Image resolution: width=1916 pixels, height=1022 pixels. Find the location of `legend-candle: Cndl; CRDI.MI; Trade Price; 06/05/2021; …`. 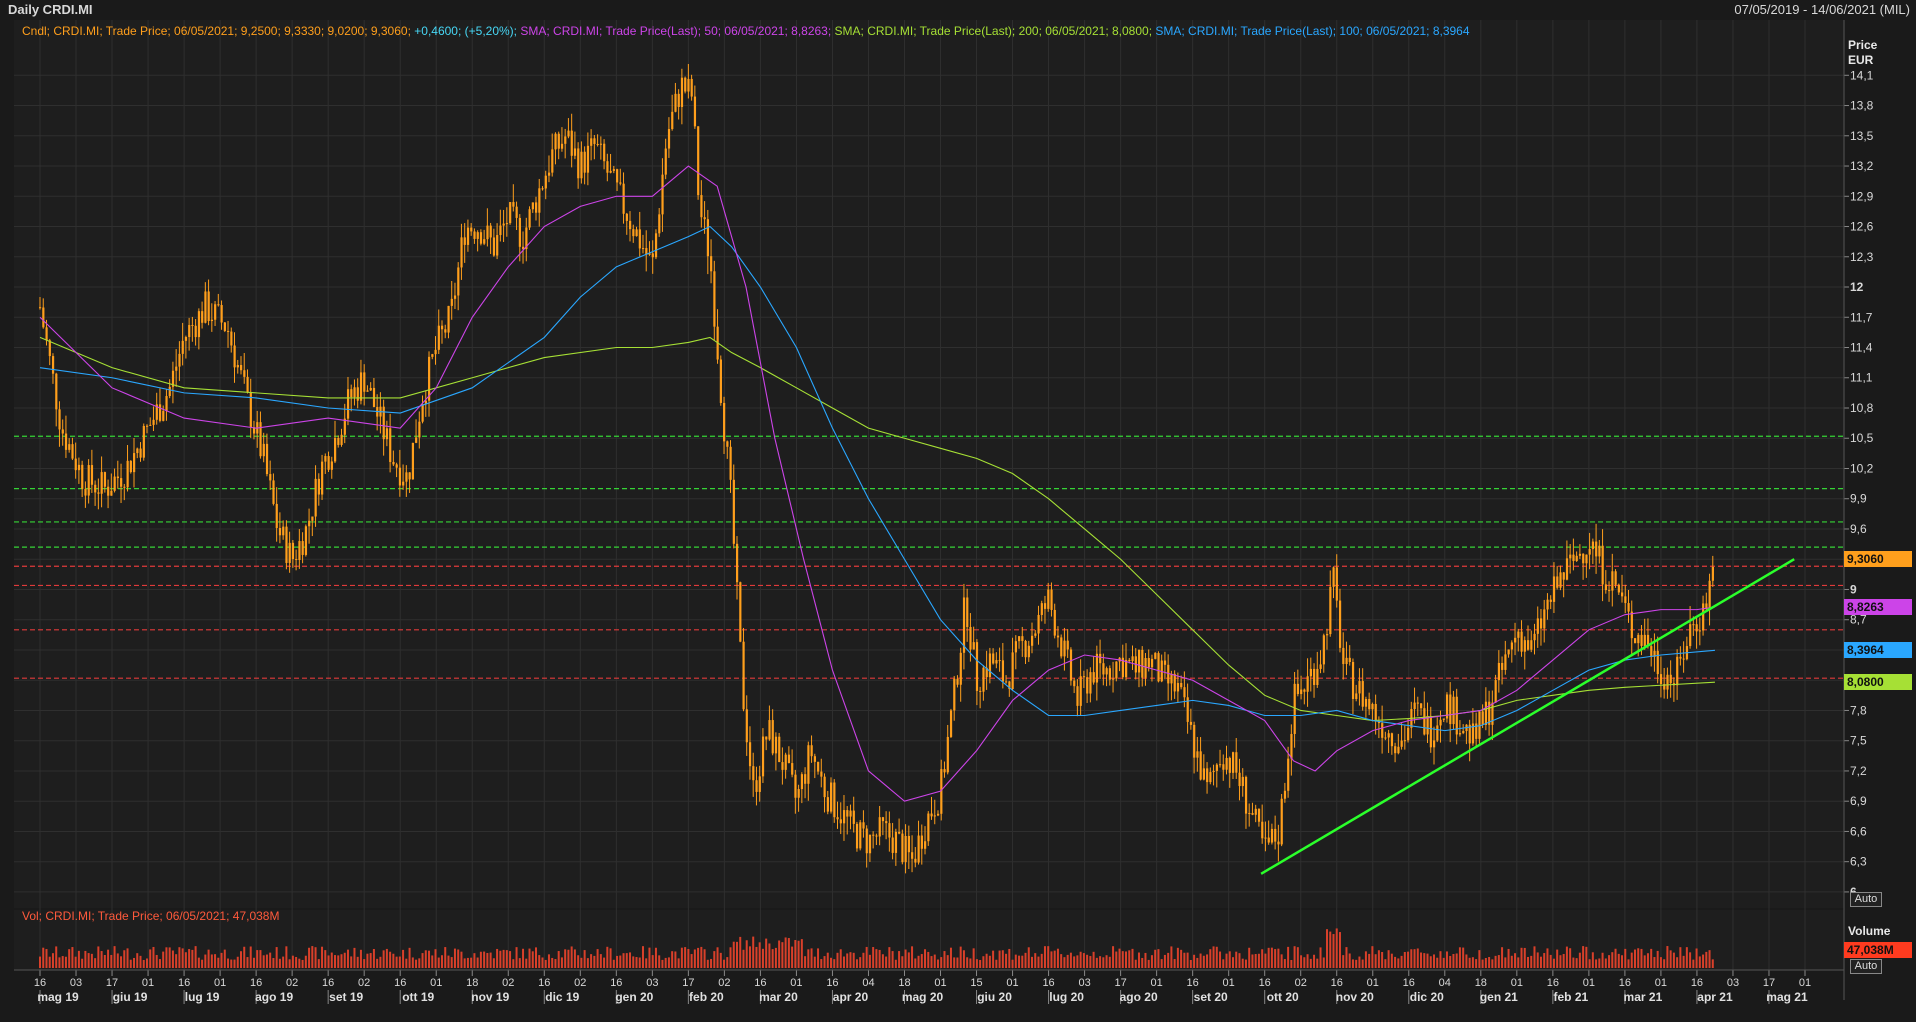

legend-candle: Cndl; CRDI.MI; Trade Price; 06/05/2021; … is located at coordinates (216, 31).